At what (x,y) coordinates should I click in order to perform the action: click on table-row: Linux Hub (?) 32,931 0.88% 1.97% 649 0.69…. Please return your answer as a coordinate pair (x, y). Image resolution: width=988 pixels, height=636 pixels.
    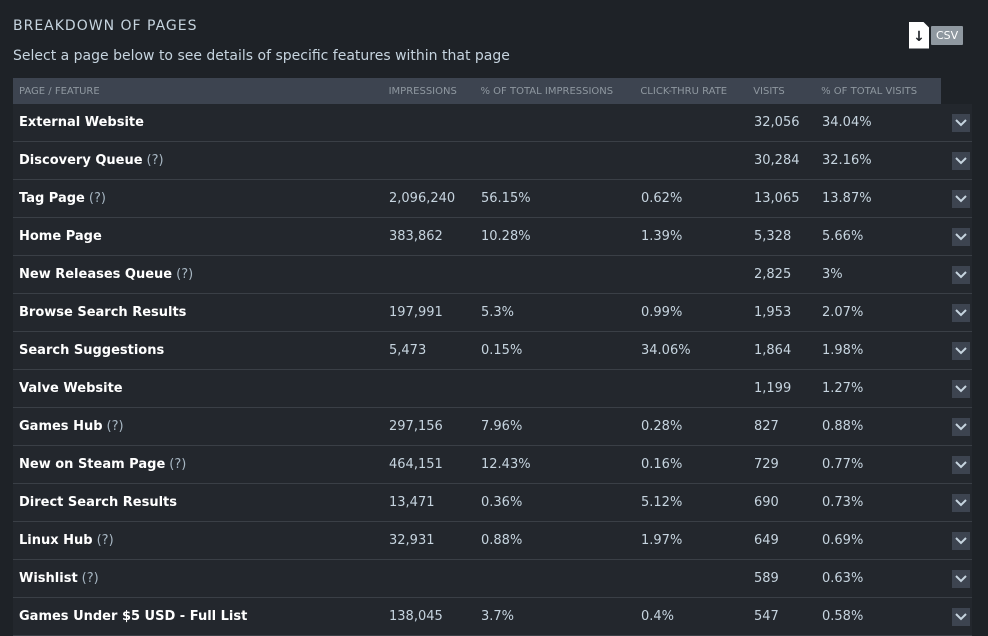
    Looking at the image, I should click on (492, 541).